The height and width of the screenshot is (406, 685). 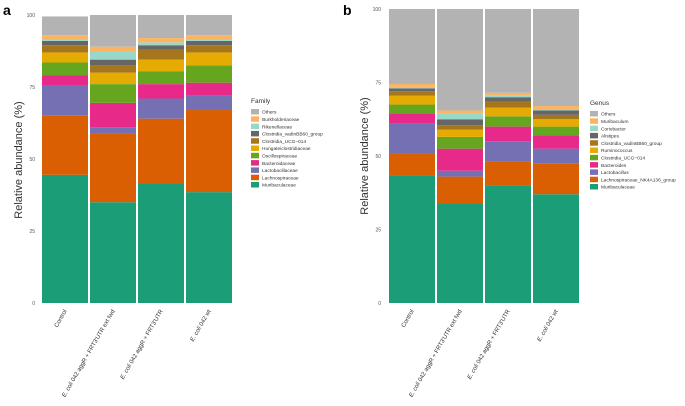 I want to click on panel-a-y-tick: 100, so click(x=31, y=16).